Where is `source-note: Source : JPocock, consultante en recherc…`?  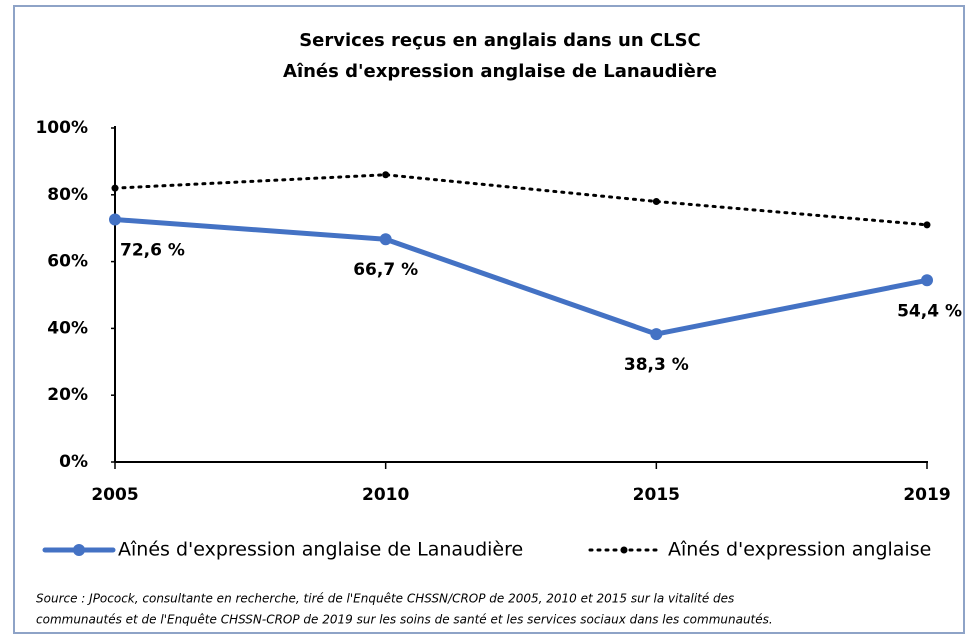
source-note: Source : JPocock, consultante en recherc… is located at coordinates (385, 599).